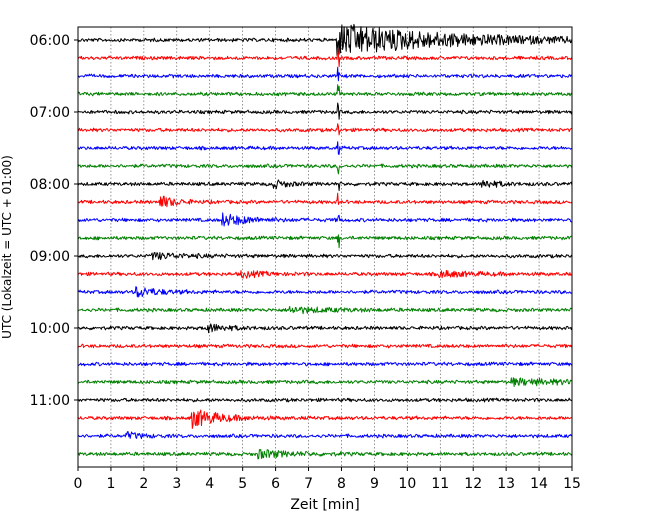 The height and width of the screenshot is (520, 650). I want to click on x-tick-label: 0, so click(78, 484).